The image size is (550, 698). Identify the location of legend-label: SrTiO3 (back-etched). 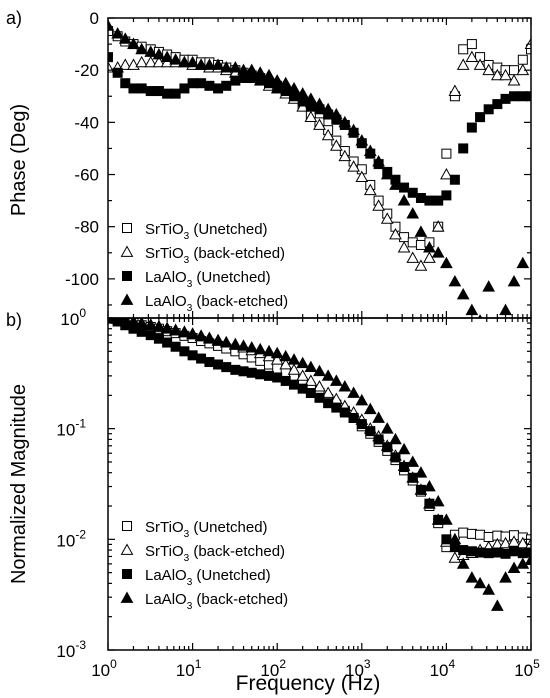
(215, 255).